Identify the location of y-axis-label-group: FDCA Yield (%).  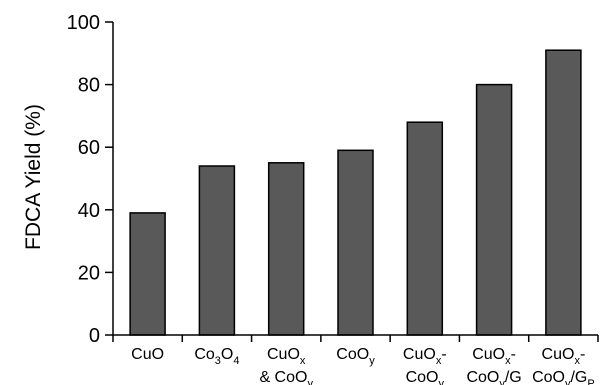
(33, 177).